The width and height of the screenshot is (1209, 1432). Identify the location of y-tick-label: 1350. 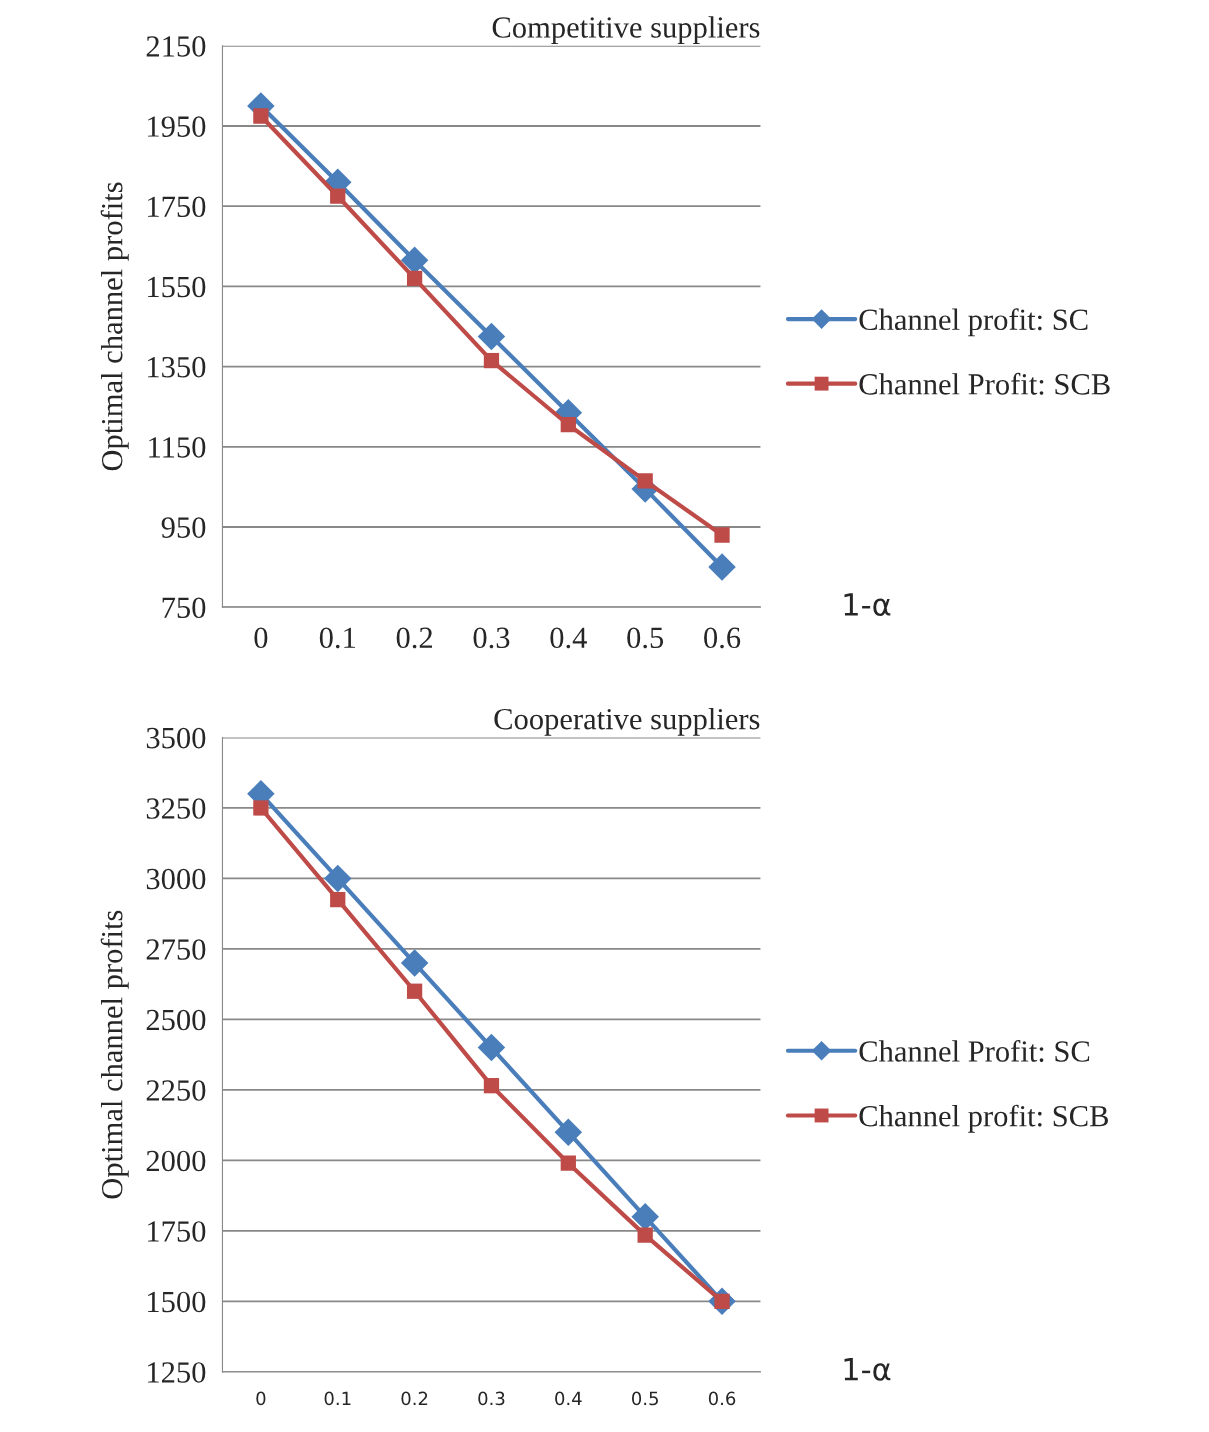
(177, 367).